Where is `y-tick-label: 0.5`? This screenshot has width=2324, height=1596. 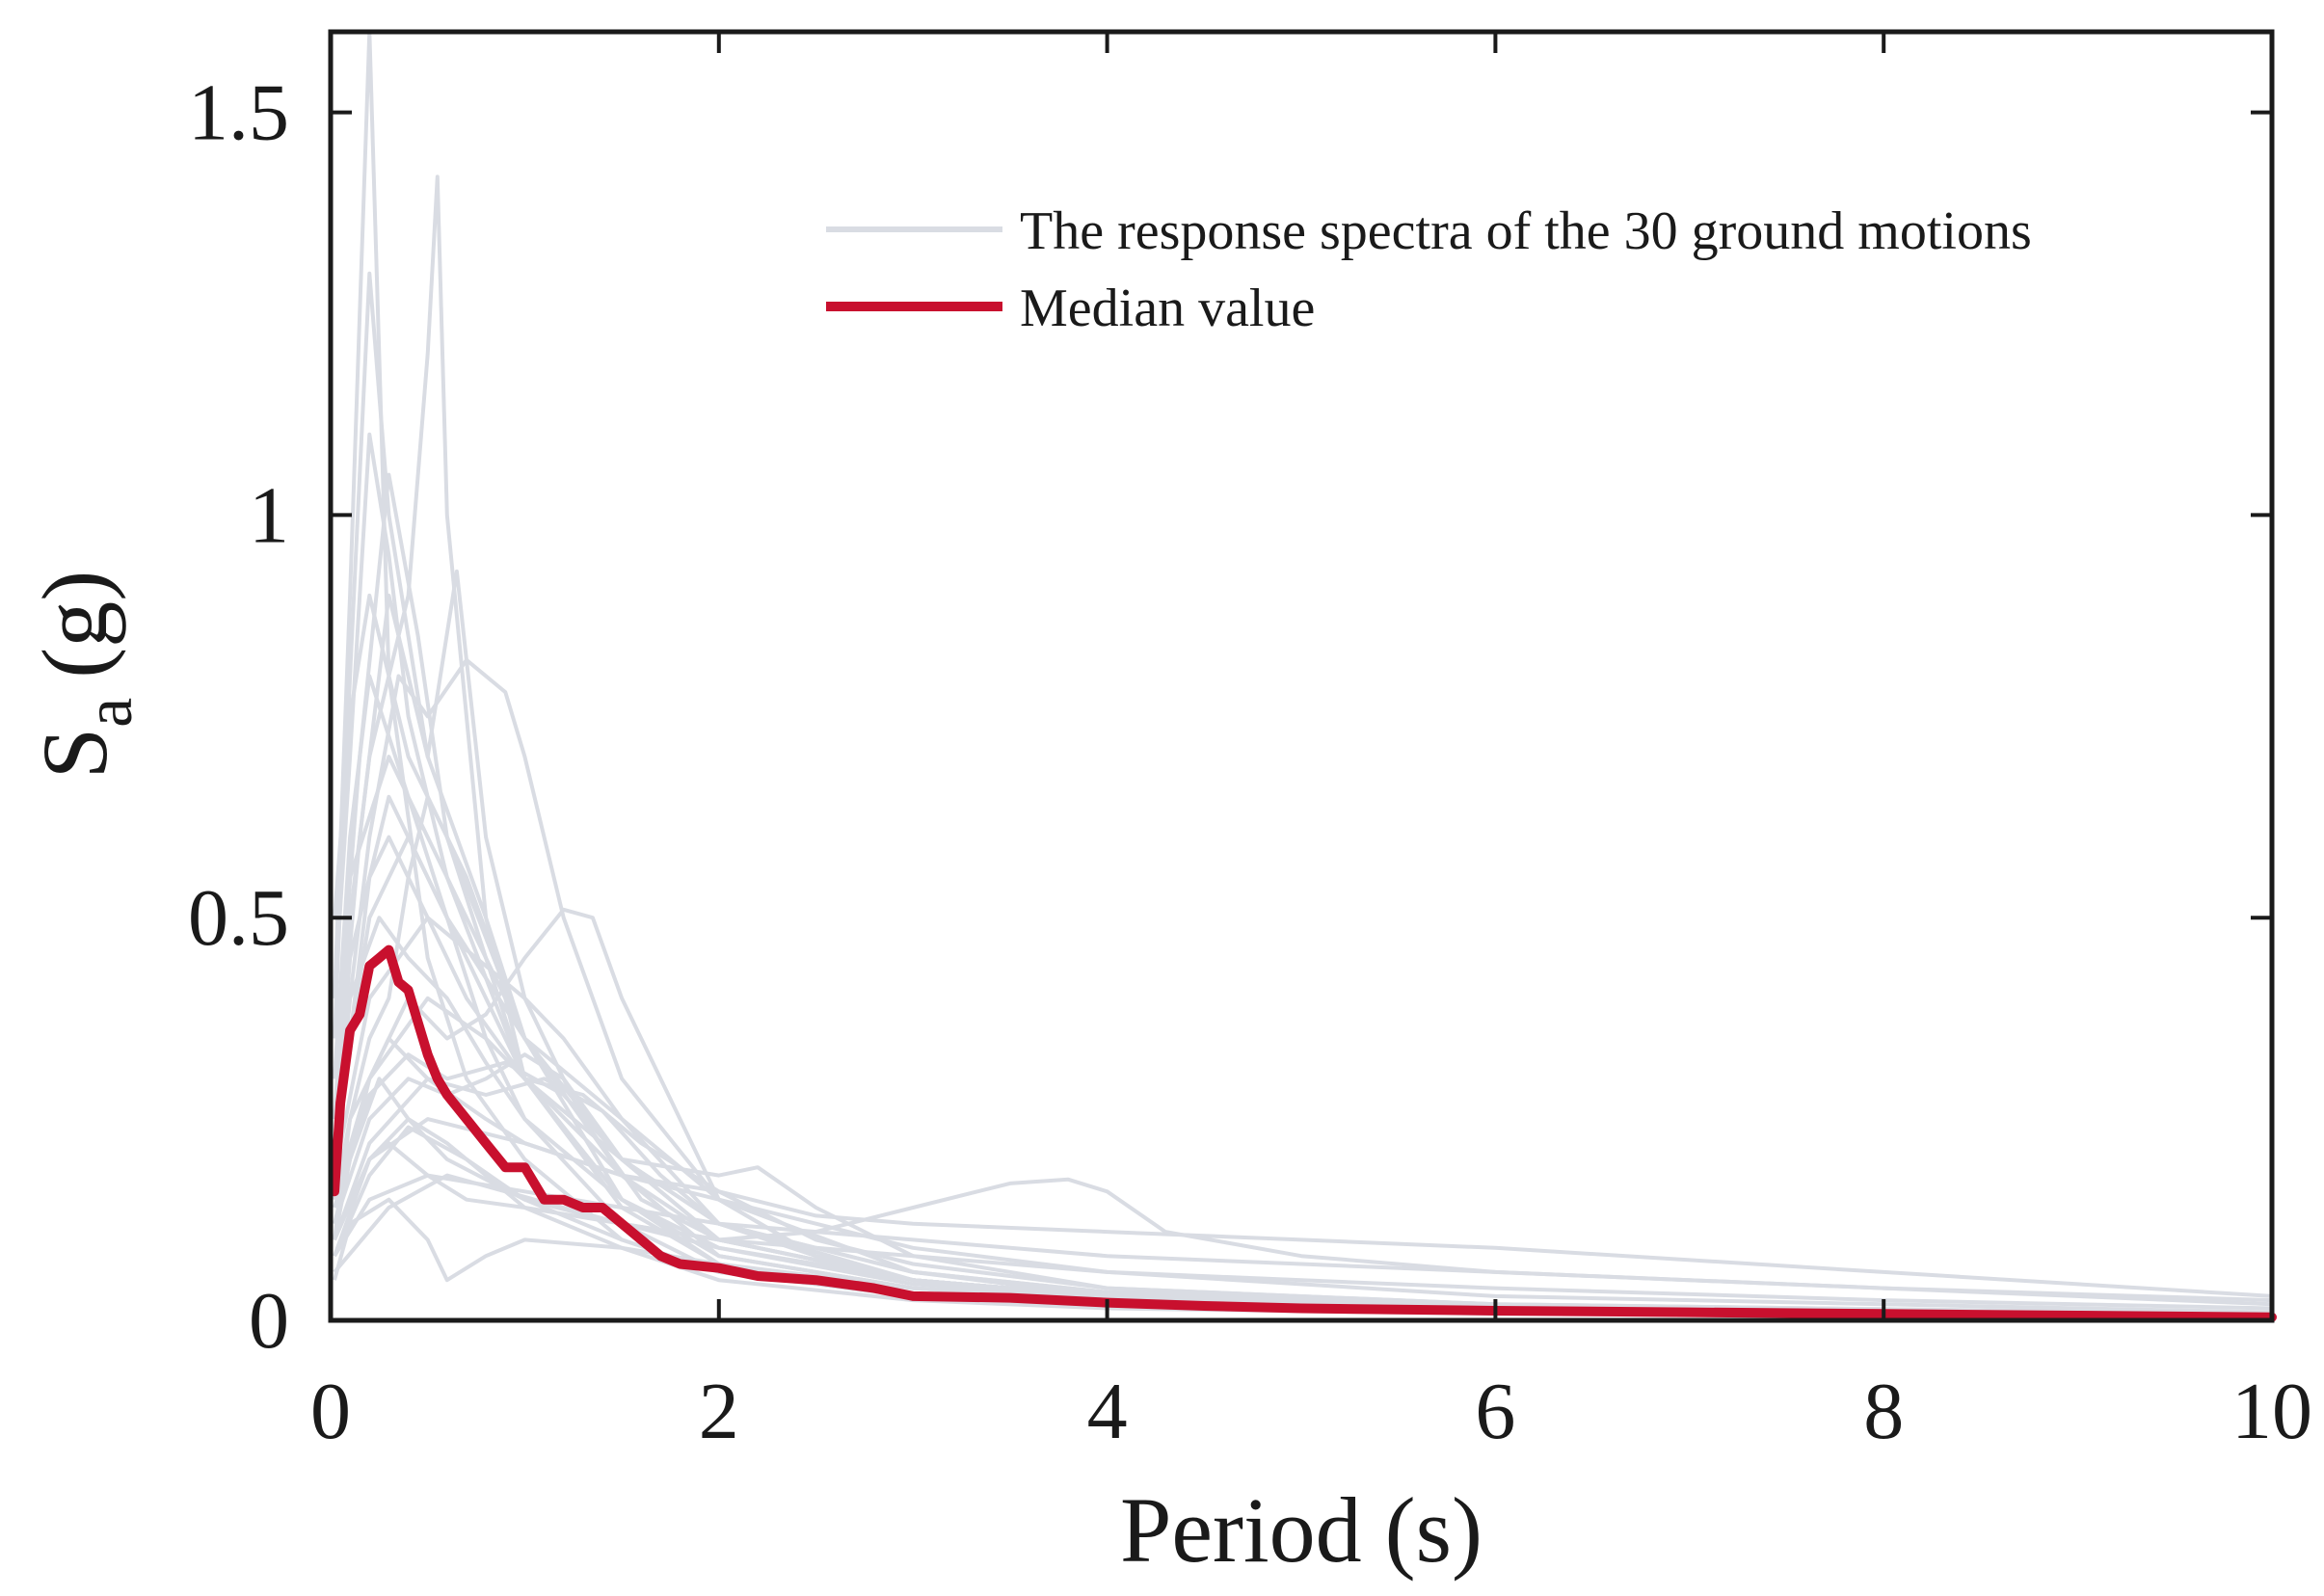
y-tick-label: 0.5 is located at coordinates (238, 918).